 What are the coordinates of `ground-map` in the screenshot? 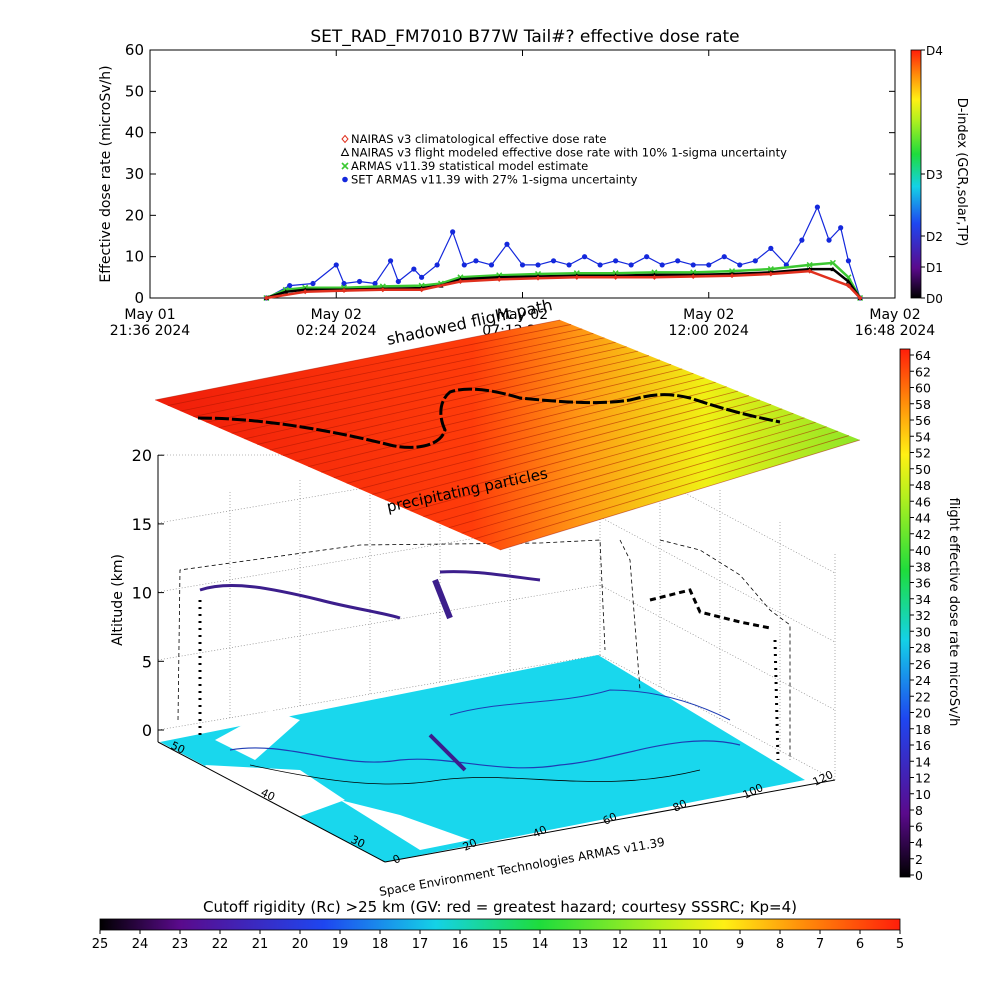 It's located at (482, 758).